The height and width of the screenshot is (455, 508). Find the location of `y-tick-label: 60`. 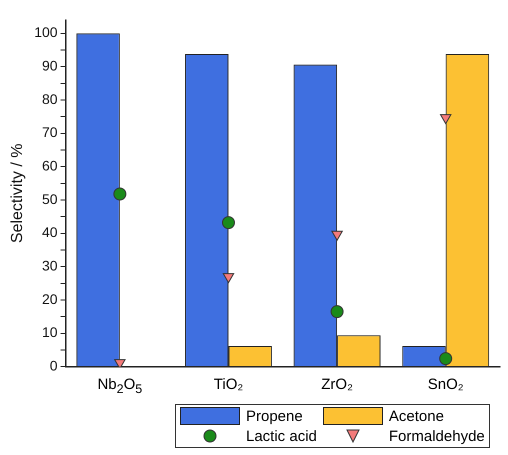

y-tick-label: 60 is located at coordinates (50, 166).